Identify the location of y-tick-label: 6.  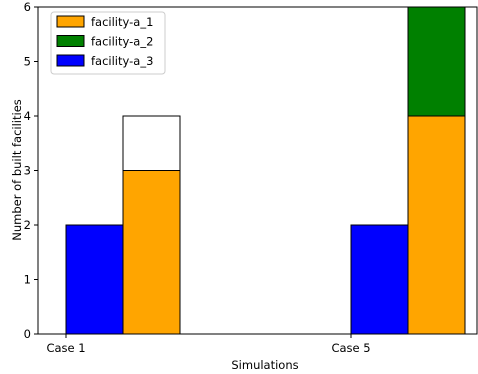
(27, 7).